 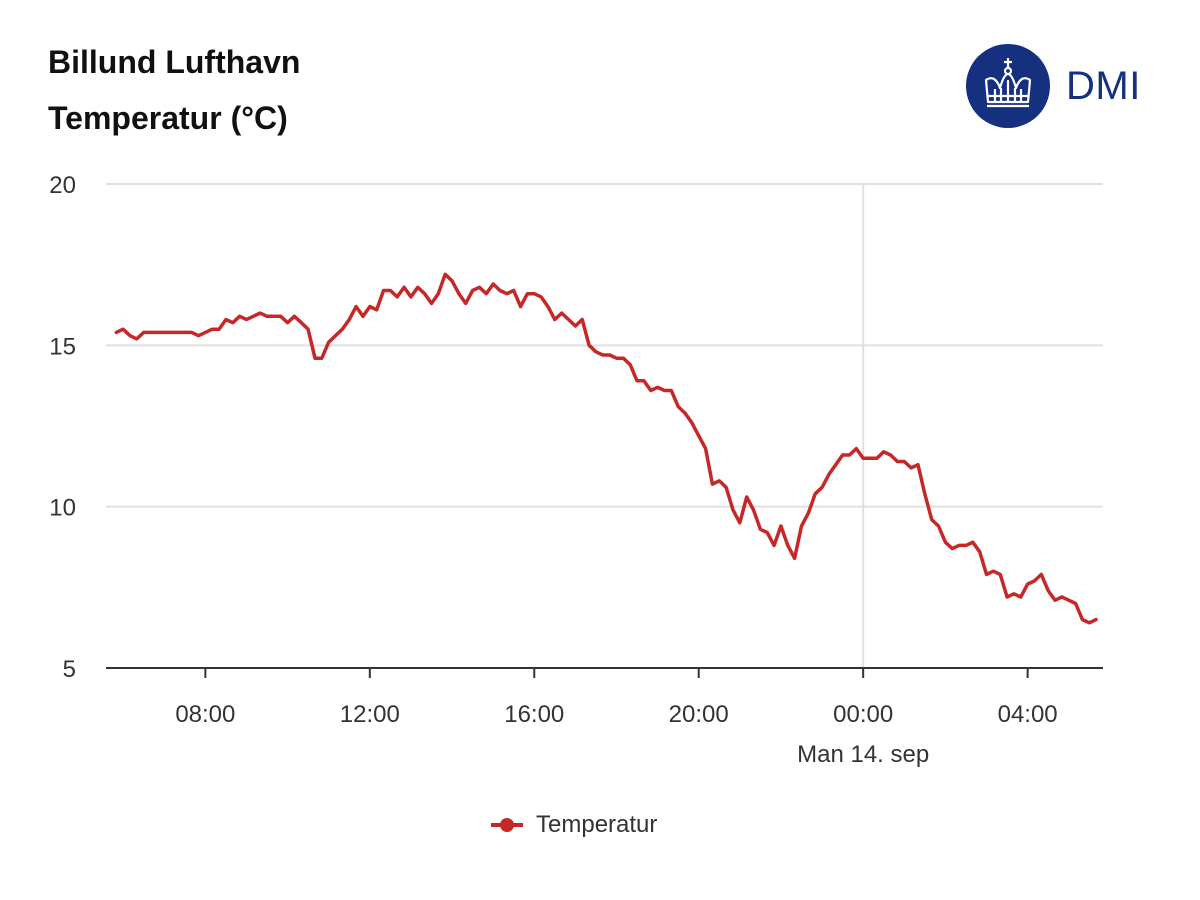 I want to click on x-tick-label: 12:00, so click(x=370, y=714).